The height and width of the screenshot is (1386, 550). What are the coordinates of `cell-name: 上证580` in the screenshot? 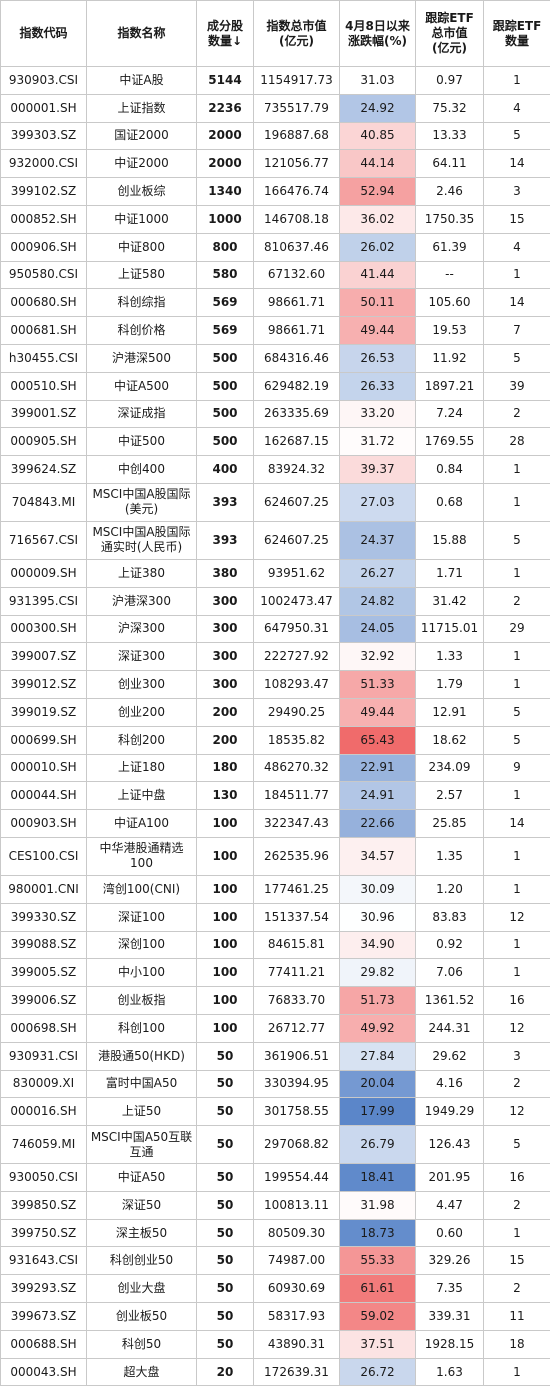 It's located at (142, 275).